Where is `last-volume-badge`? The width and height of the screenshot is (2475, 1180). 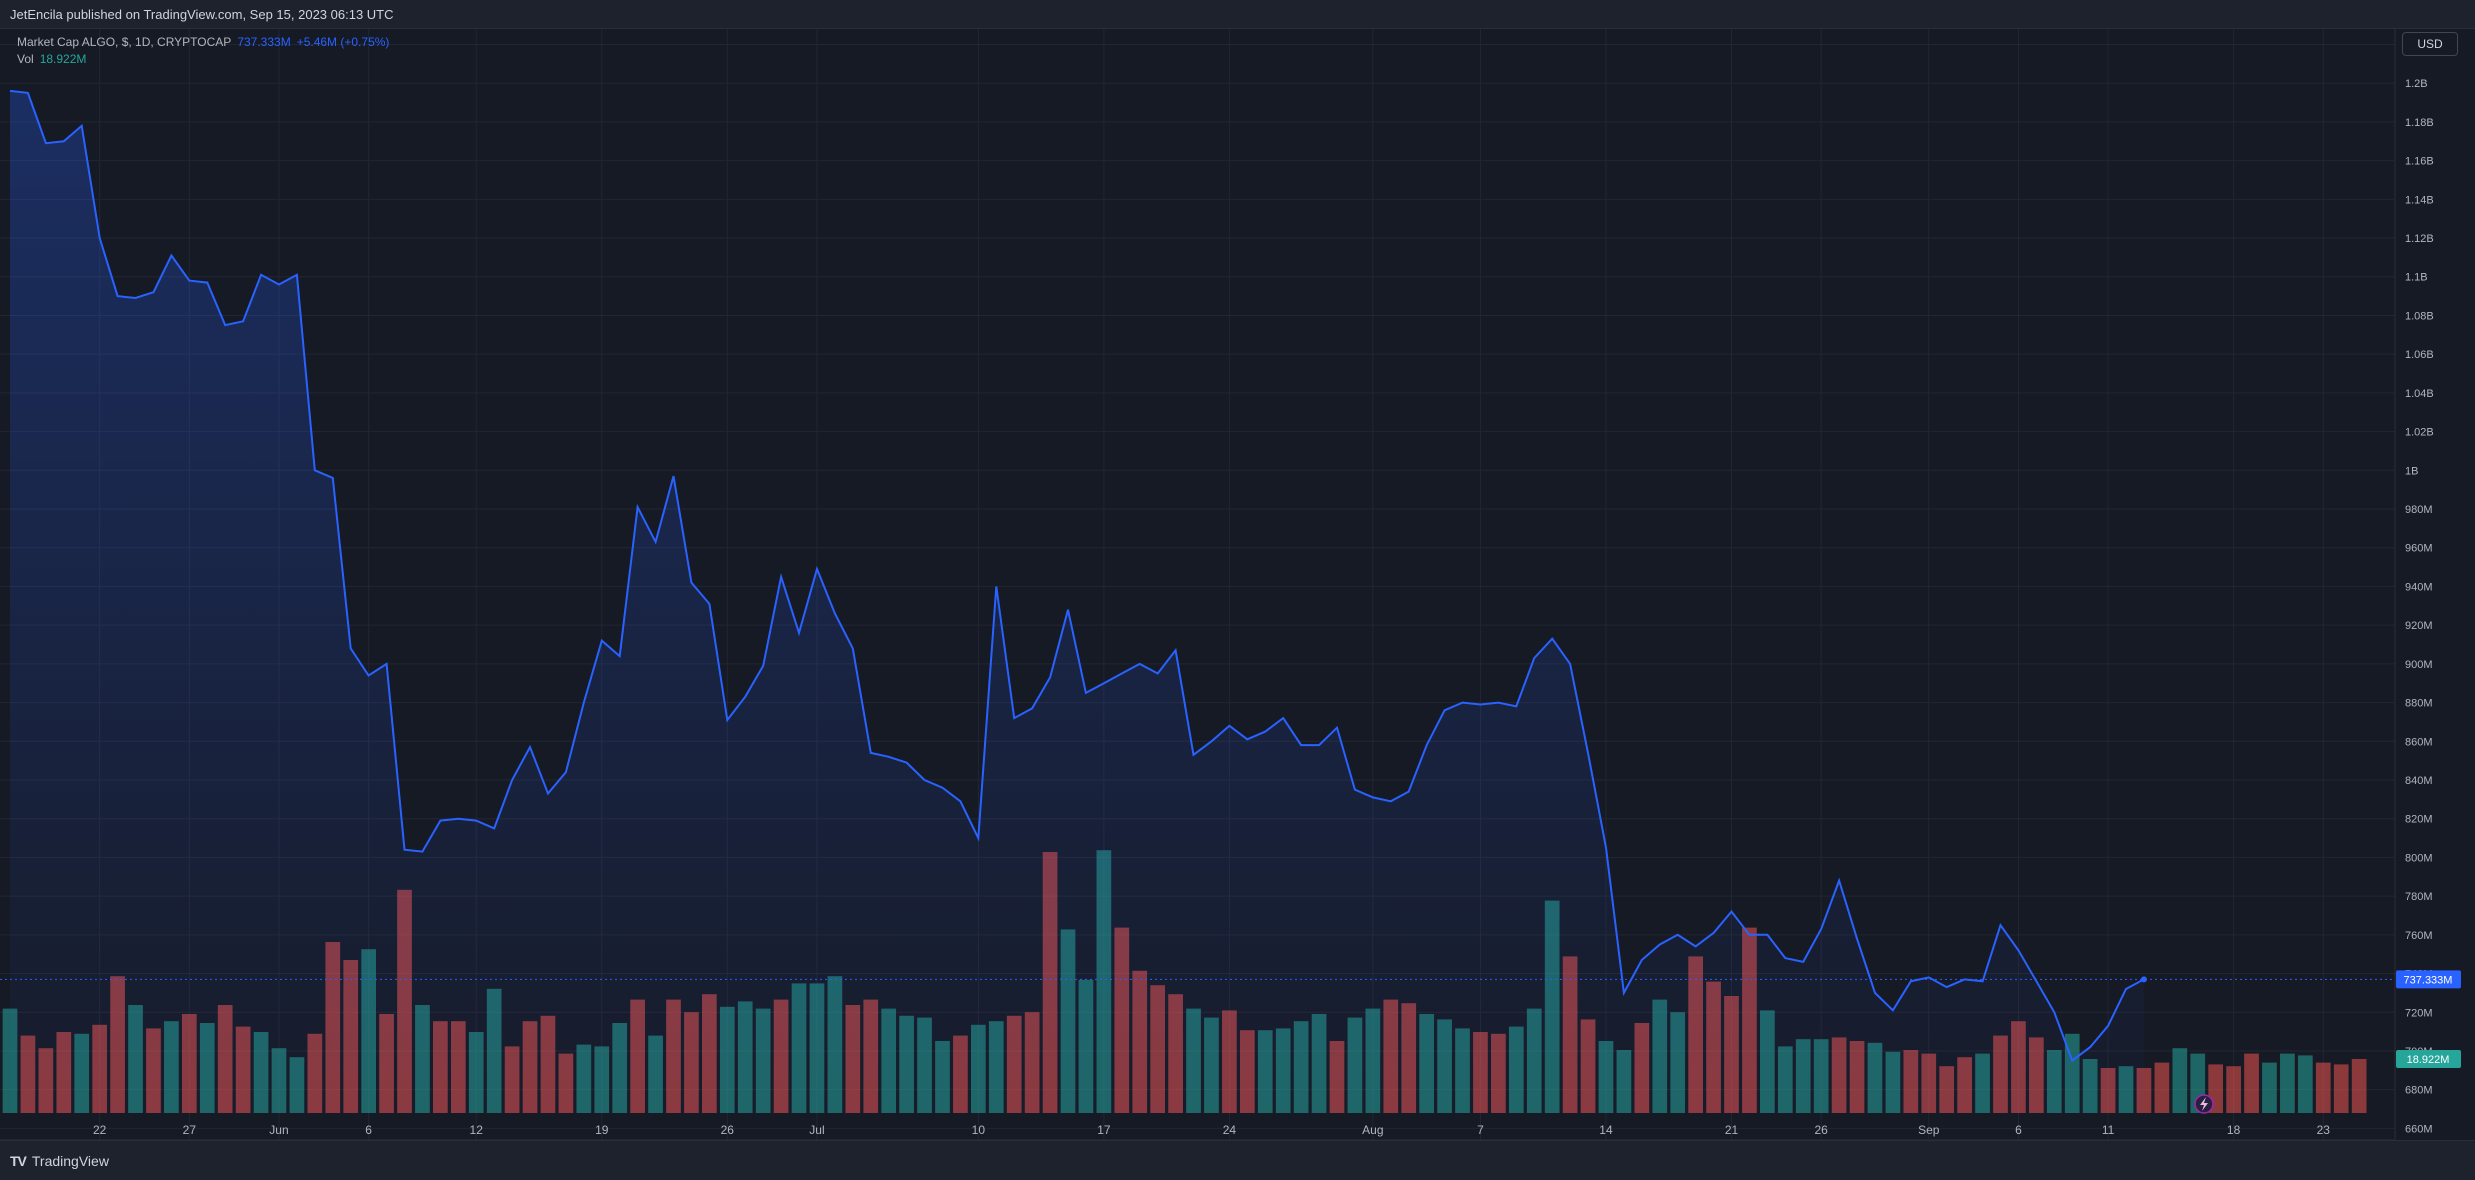 last-volume-badge is located at coordinates (2428, 1059).